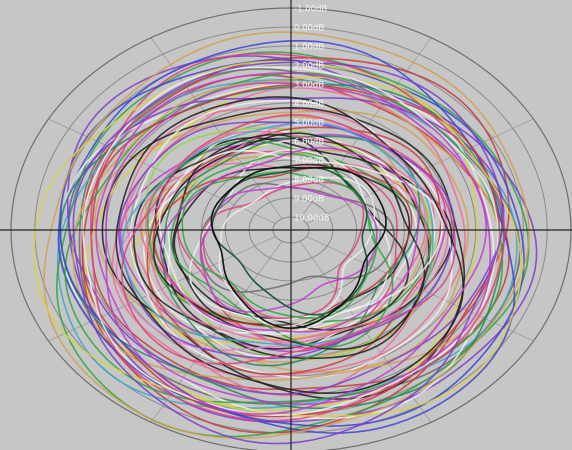 The width and height of the screenshot is (572, 450). What do you see at coordinates (310, 10) in the screenshot?
I see `r-tick-label: -1.00dB` at bounding box center [310, 10].